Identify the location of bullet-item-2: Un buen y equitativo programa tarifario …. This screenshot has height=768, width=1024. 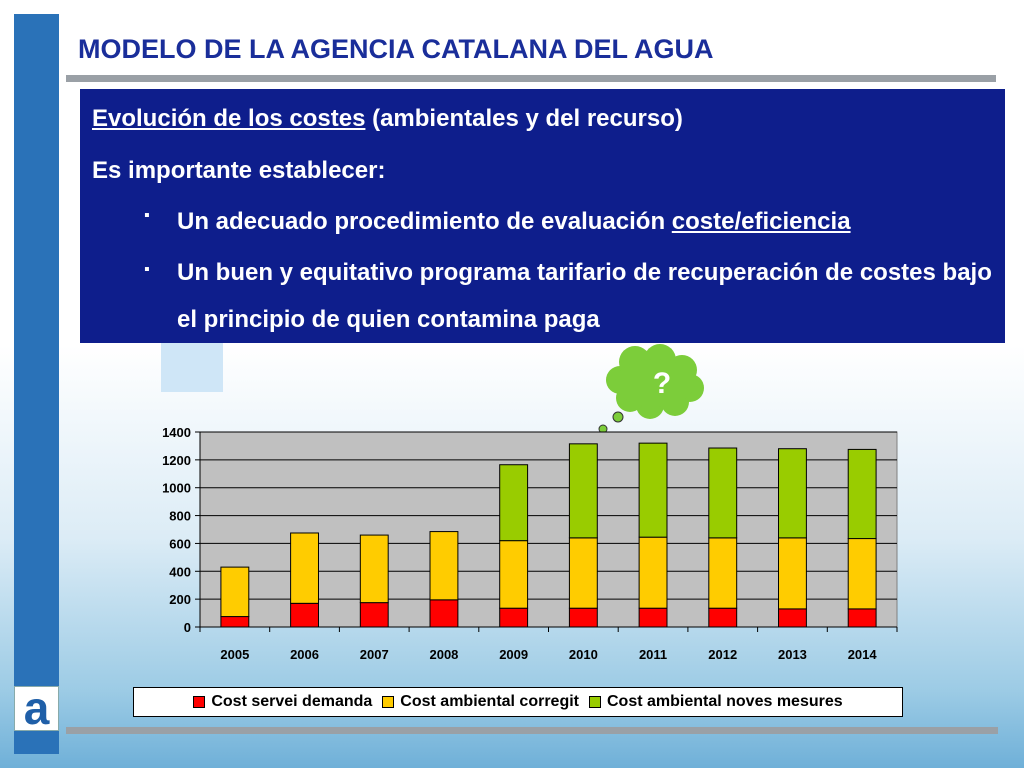
(584, 296).